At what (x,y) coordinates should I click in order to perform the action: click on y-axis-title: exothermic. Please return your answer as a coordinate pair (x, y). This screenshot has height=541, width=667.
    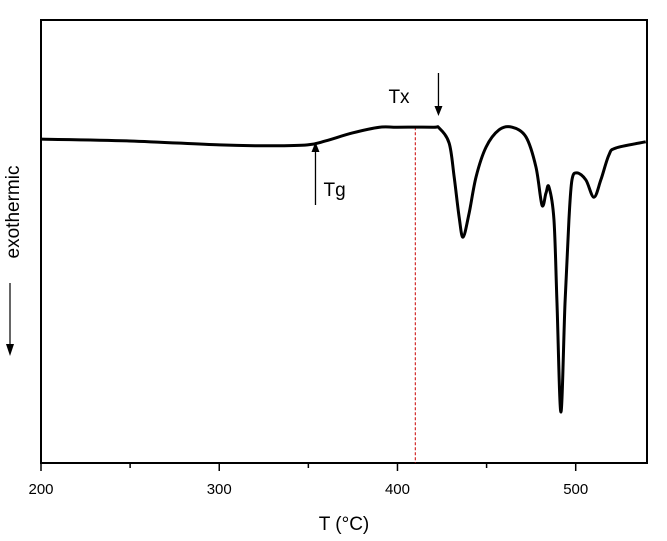
    Looking at the image, I should click on (13, 212).